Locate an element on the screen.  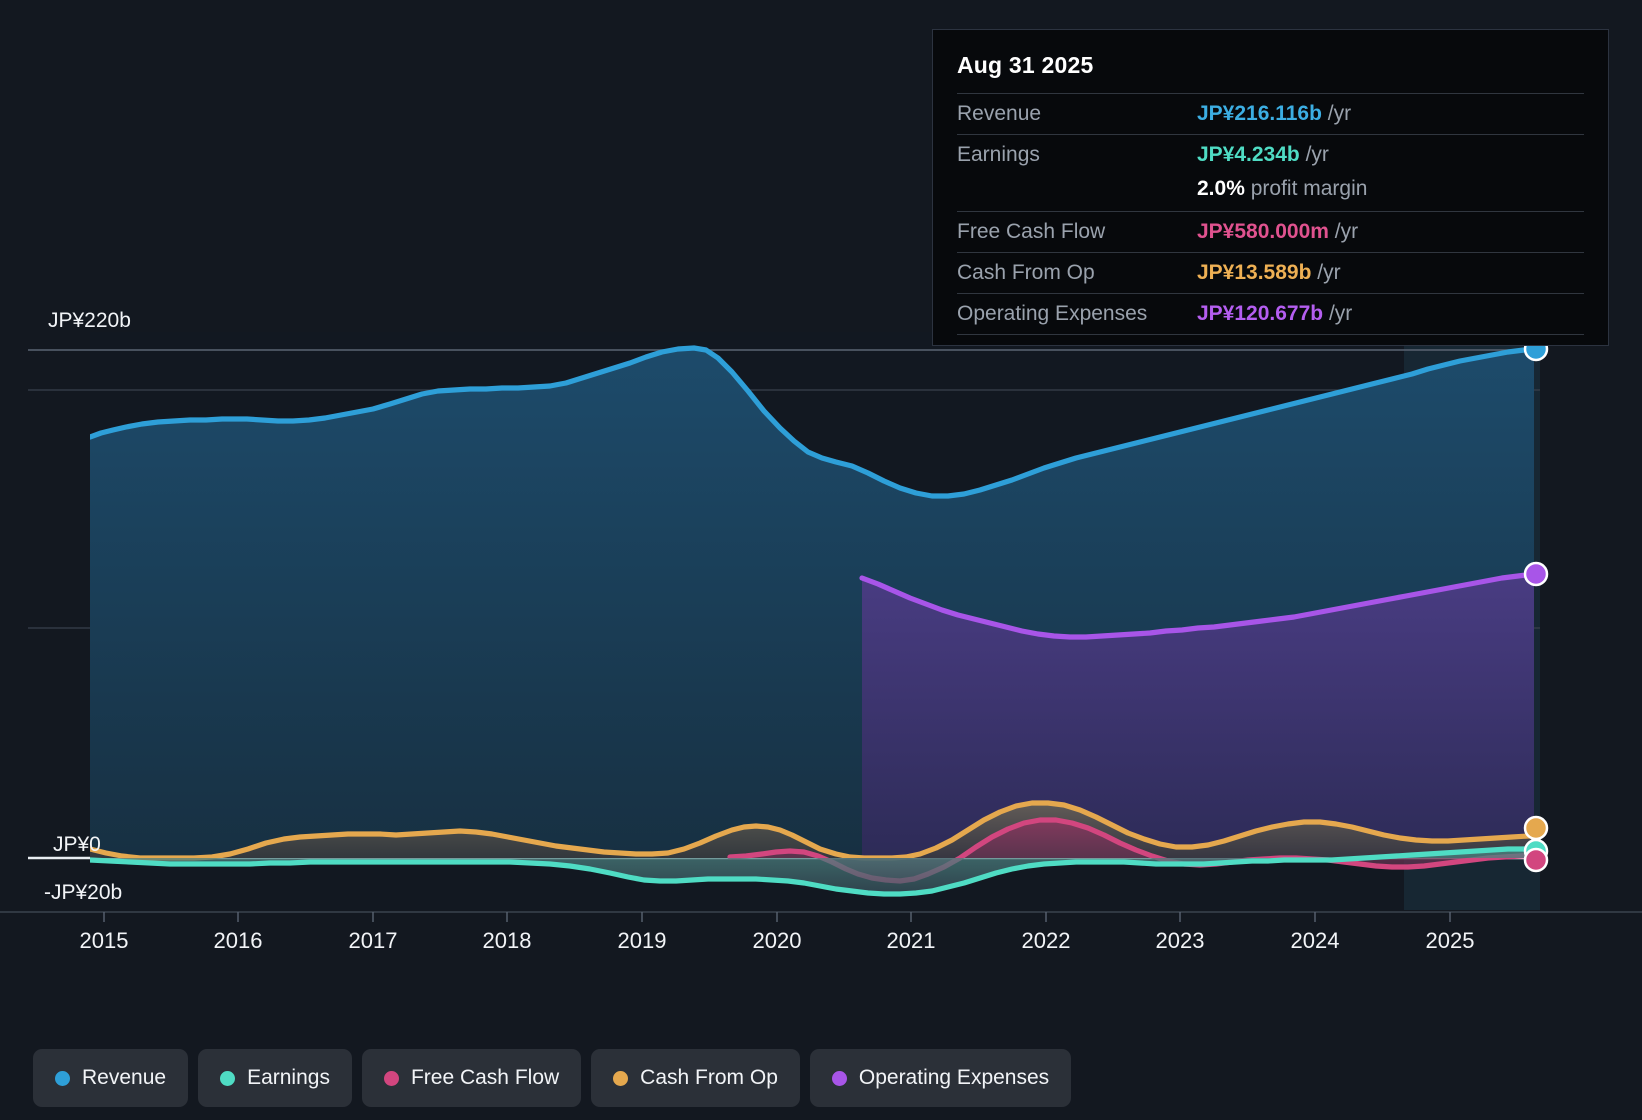
x-tick-2018: 2018 is located at coordinates (507, 940).